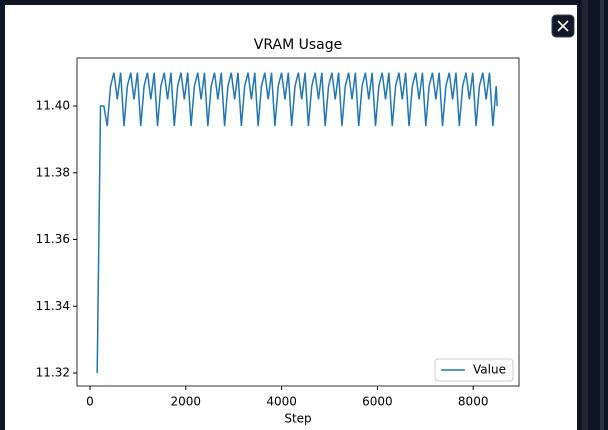 The height and width of the screenshot is (430, 608). What do you see at coordinates (53, 372) in the screenshot?
I see `y-tick-label: 11.32` at bounding box center [53, 372].